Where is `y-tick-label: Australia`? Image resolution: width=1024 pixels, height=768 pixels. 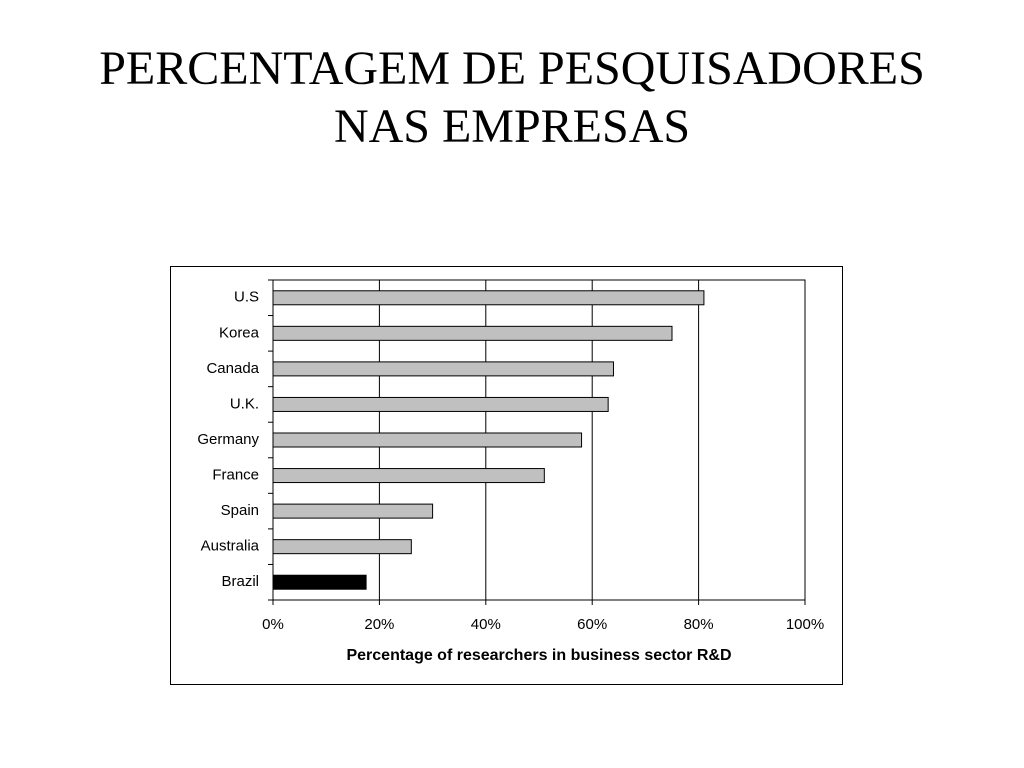
y-tick-label: Australia is located at coordinates (230, 546).